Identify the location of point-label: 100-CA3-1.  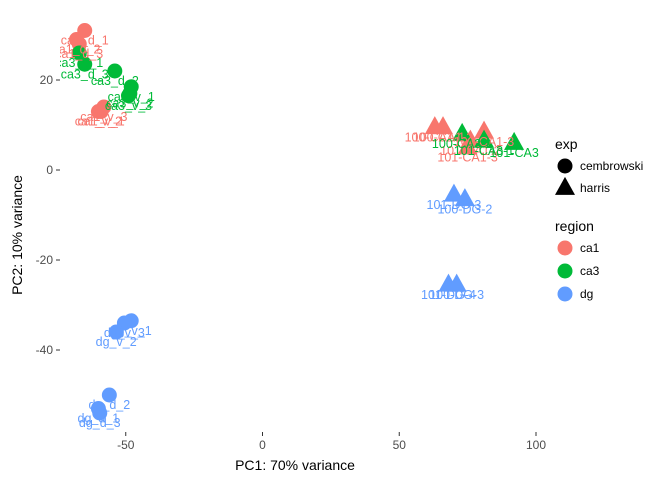
(462, 144).